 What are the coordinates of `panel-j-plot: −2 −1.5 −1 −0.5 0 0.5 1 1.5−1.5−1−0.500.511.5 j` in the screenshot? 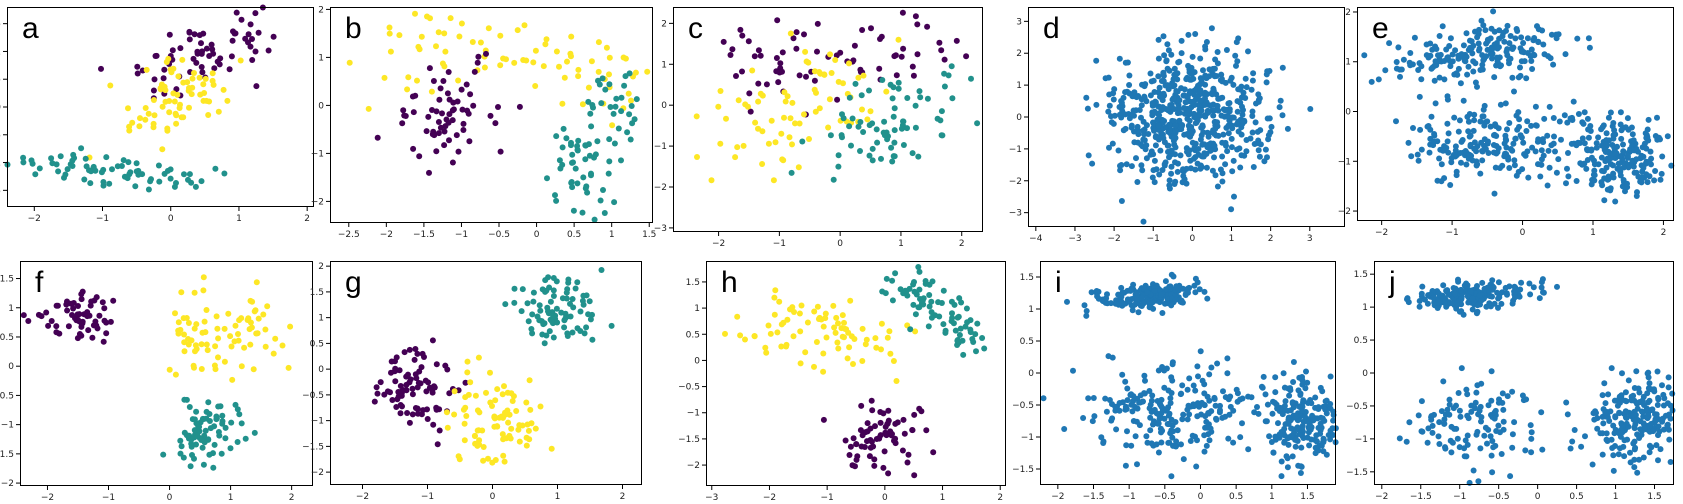 It's located at (1511, 381).